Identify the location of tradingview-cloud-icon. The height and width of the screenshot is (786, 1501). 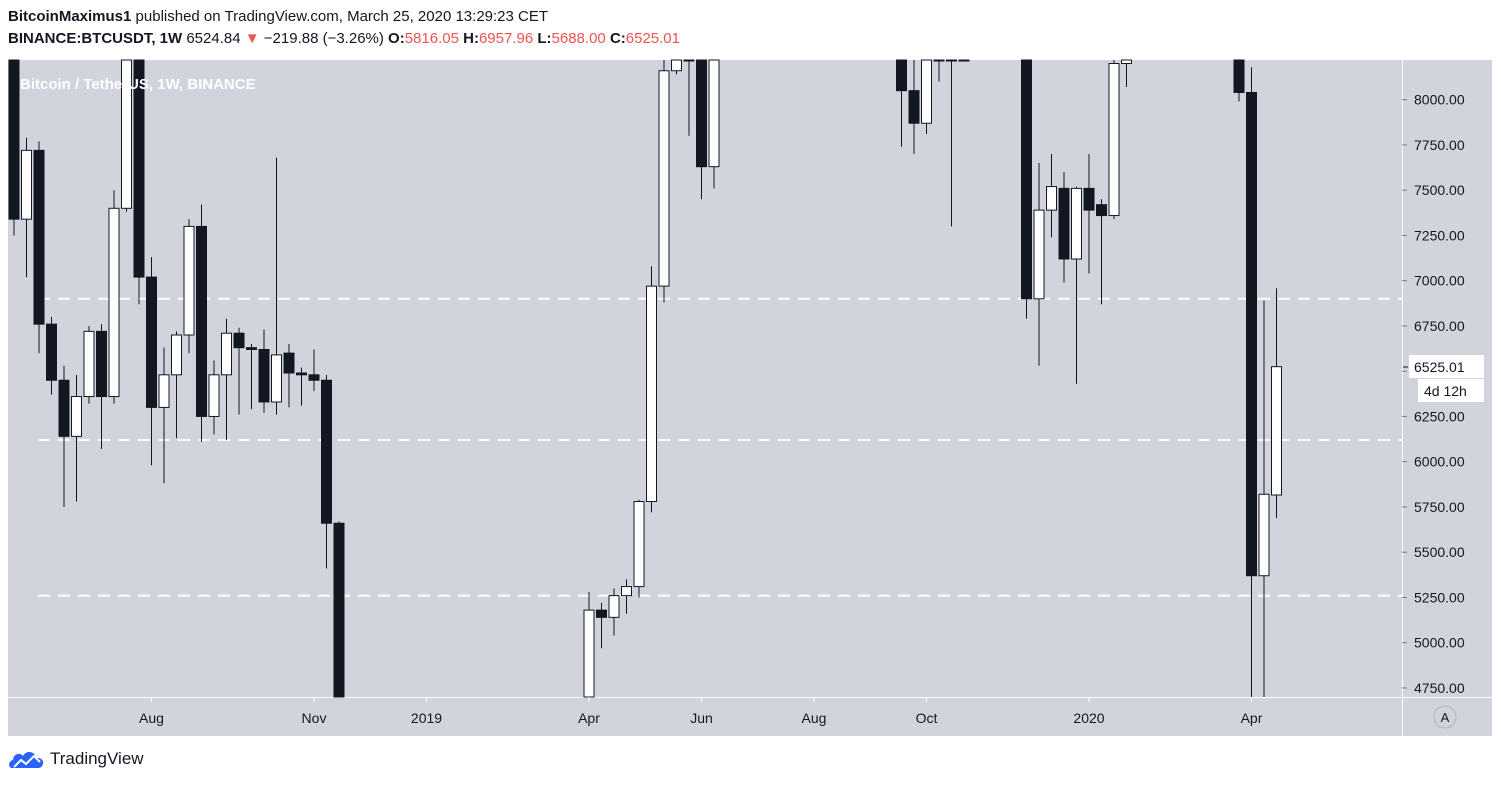
(26, 760).